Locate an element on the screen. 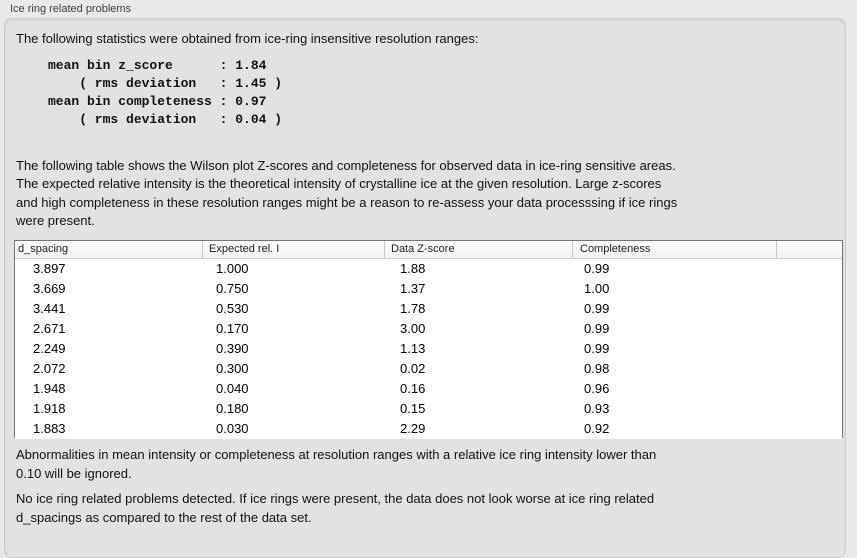 The width and height of the screenshot is (857, 558). table-row: 1.948 0.040 0.16 0.96 is located at coordinates (428, 389).